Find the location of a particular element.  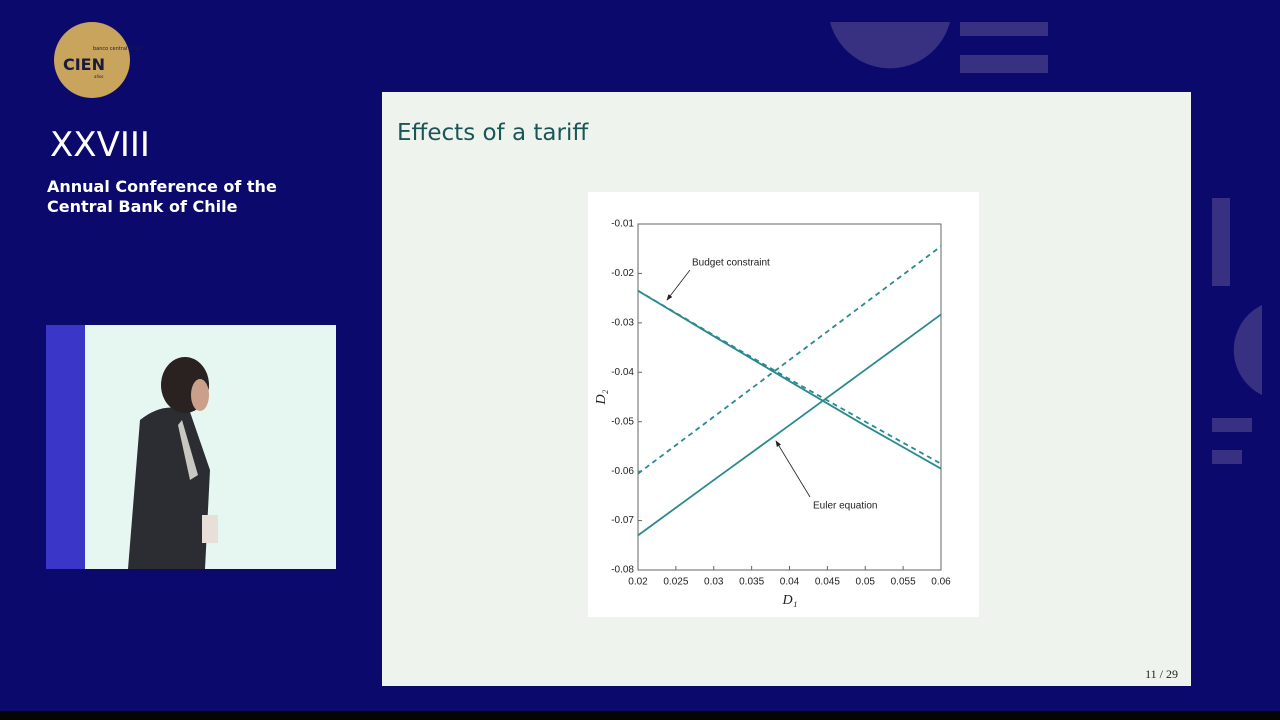

x-tick-label: 0.06 is located at coordinates (941, 582).